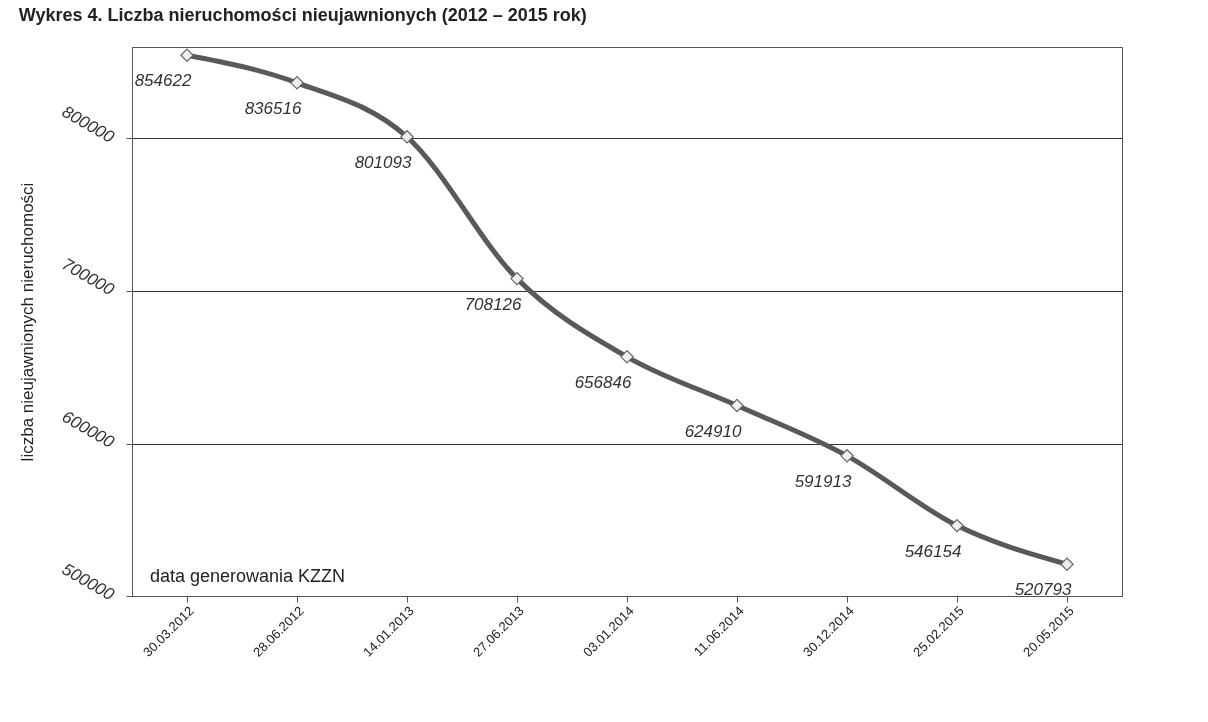  I want to click on data-label: 624910, so click(713, 431).